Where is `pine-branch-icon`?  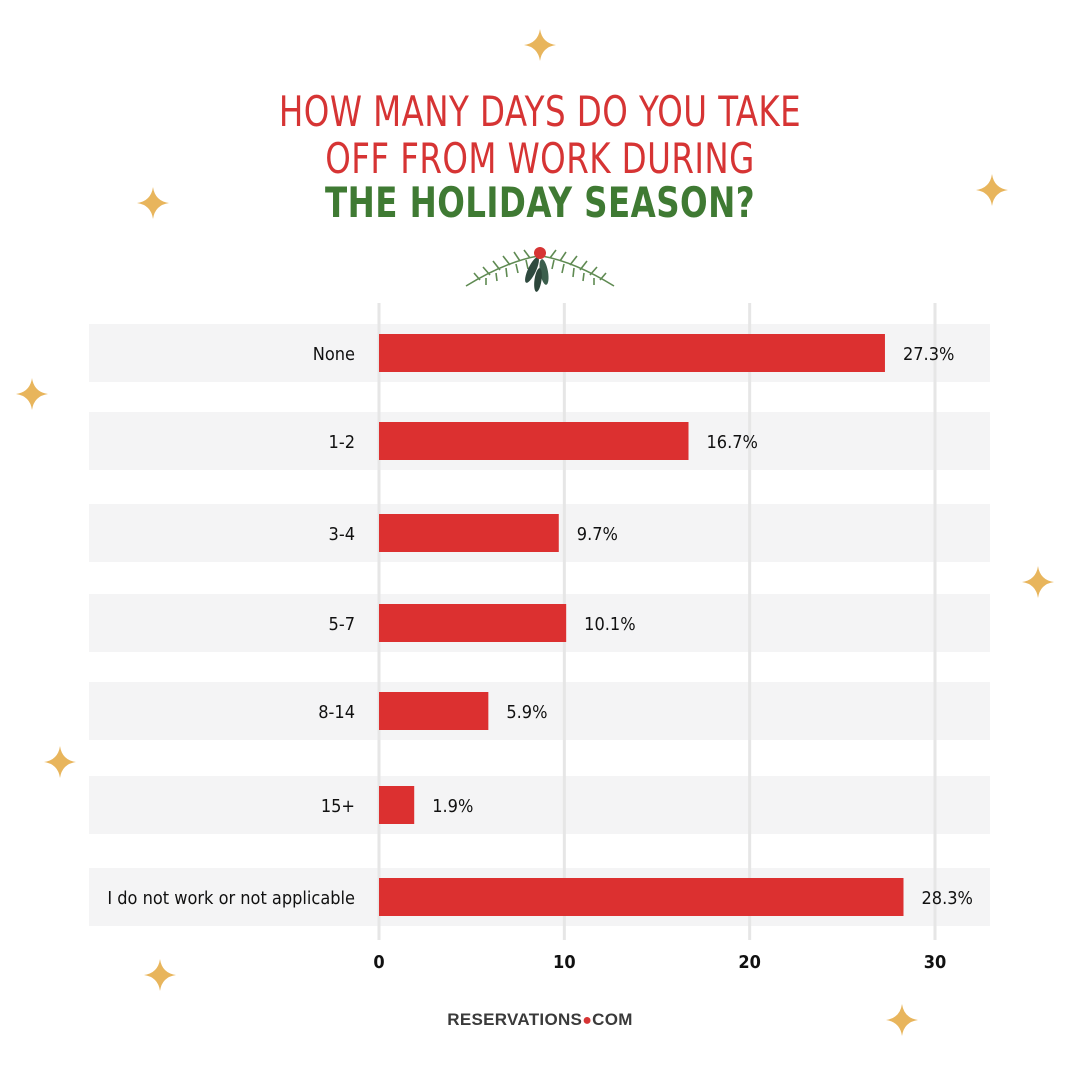 pine-branch-icon is located at coordinates (540, 269).